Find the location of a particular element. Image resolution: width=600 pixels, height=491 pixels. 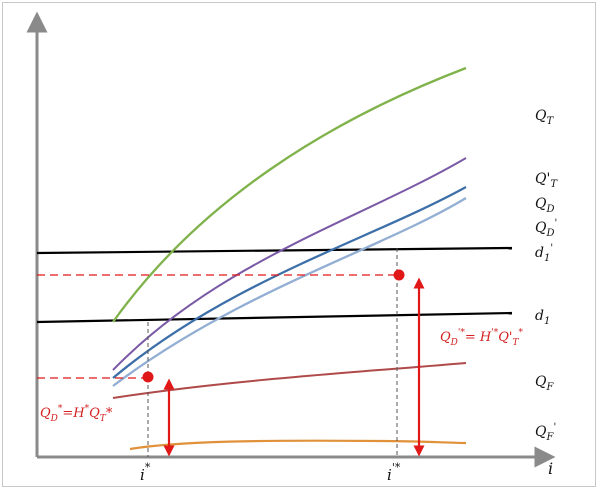

red-point-upper is located at coordinates (399, 275).